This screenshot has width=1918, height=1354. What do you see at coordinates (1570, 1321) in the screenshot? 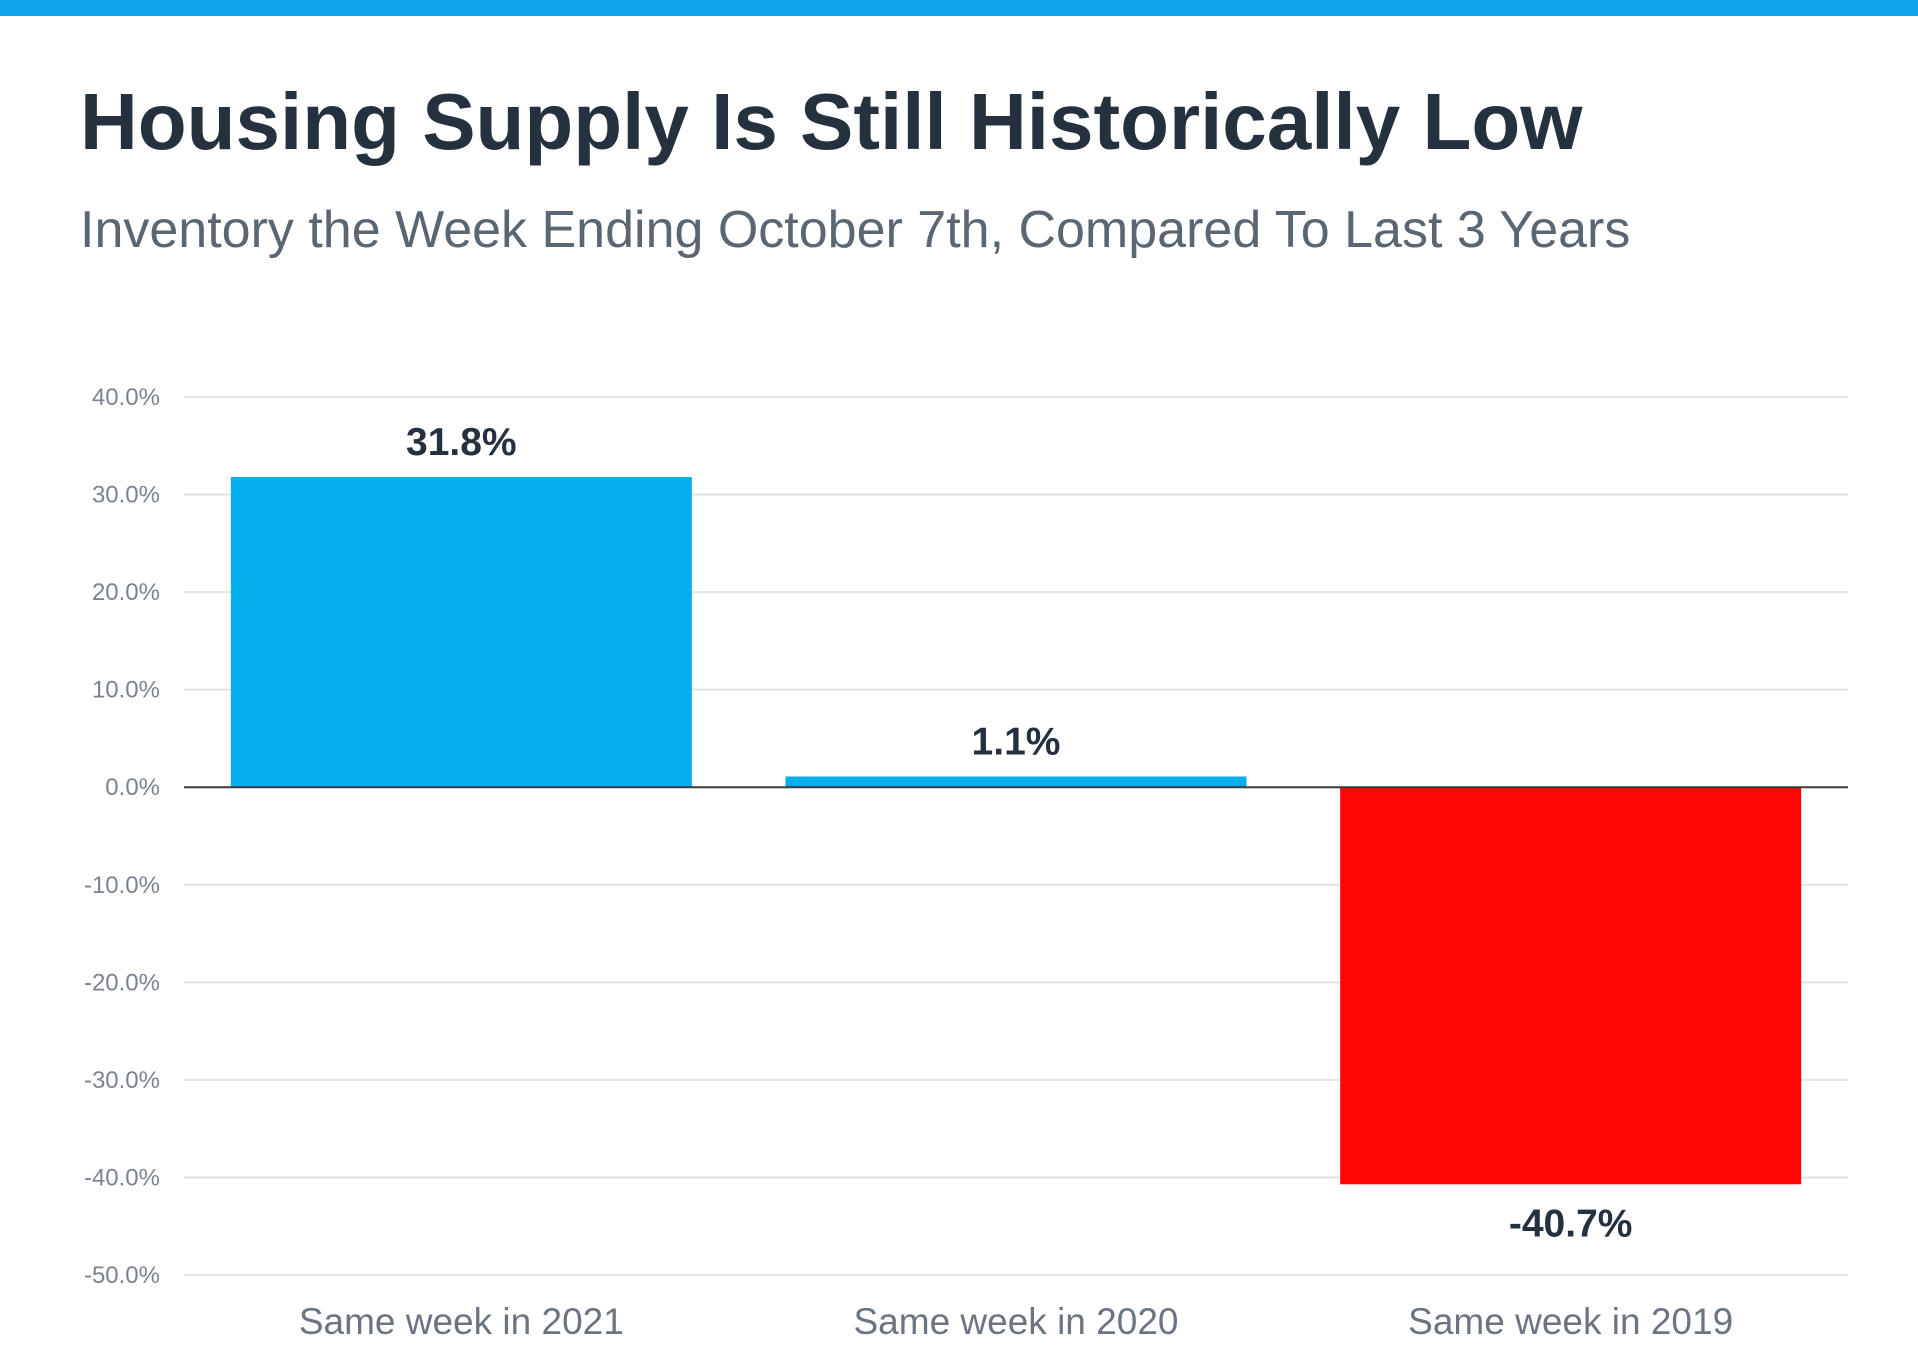
I see `x-category-label: Same week in 2019` at bounding box center [1570, 1321].